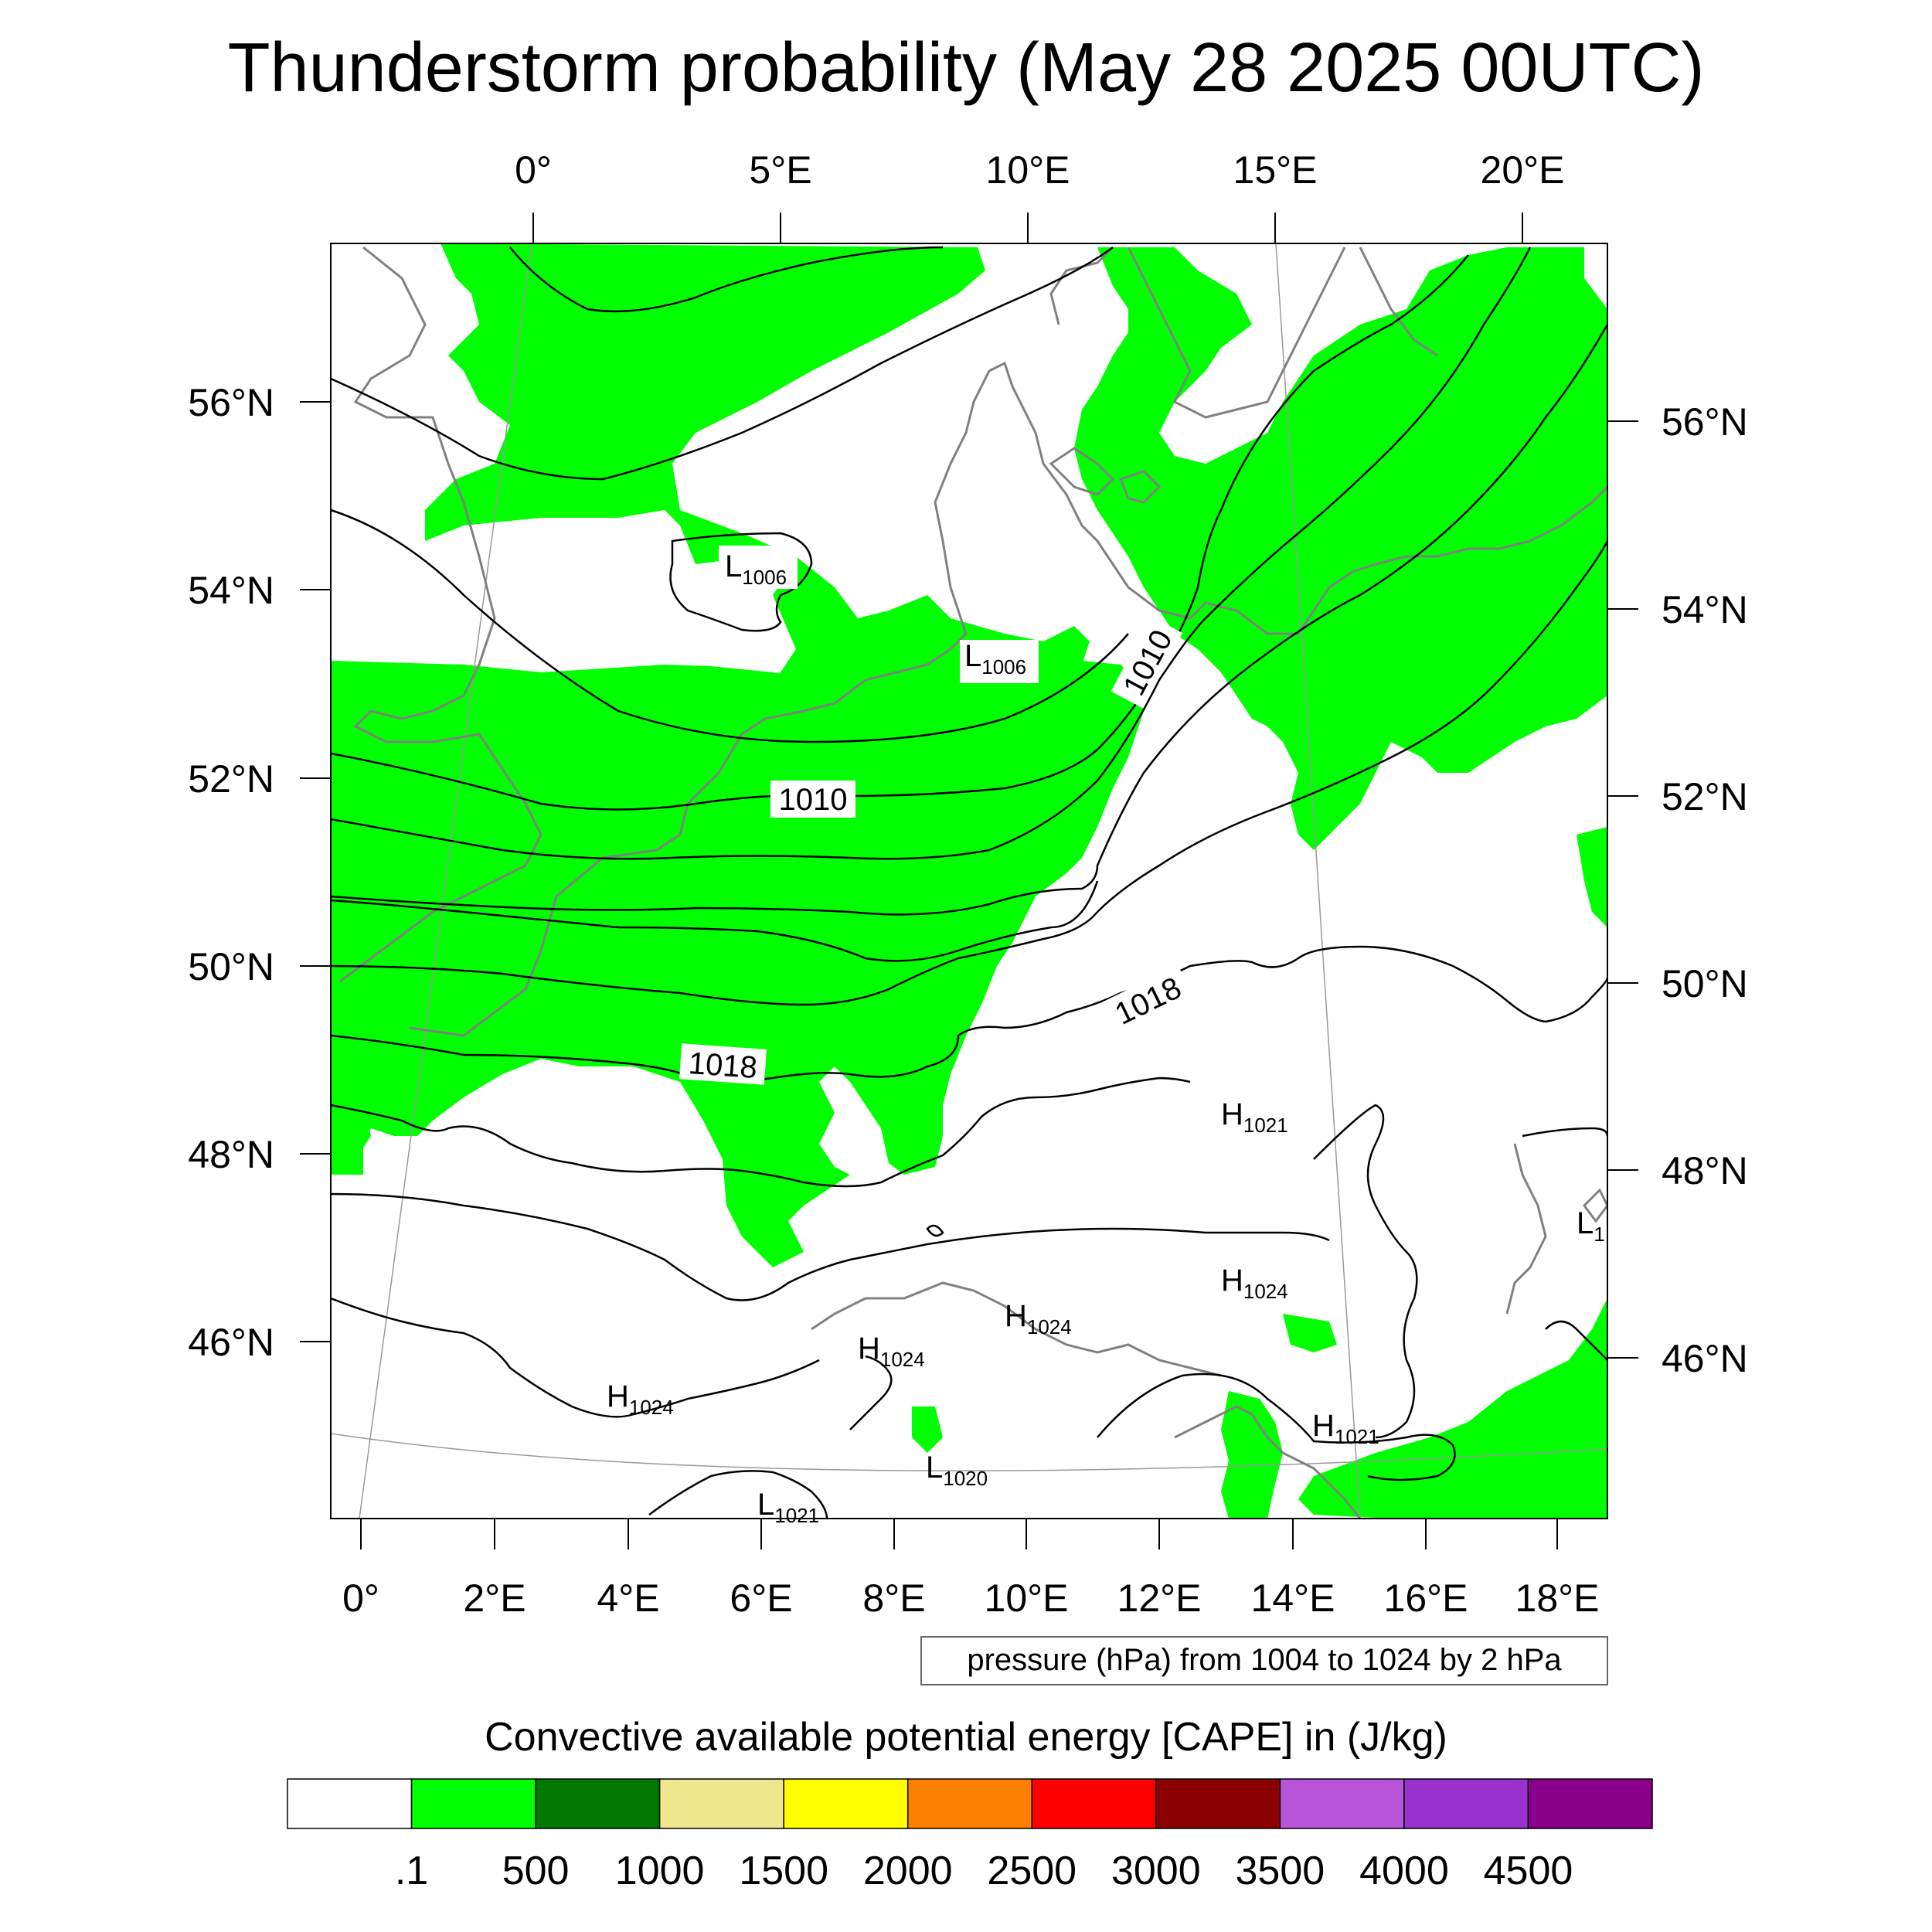 The image size is (1932, 1932). Describe the element at coordinates (231, 590) in the screenshot. I see `left-lat-label: 54°N` at that location.